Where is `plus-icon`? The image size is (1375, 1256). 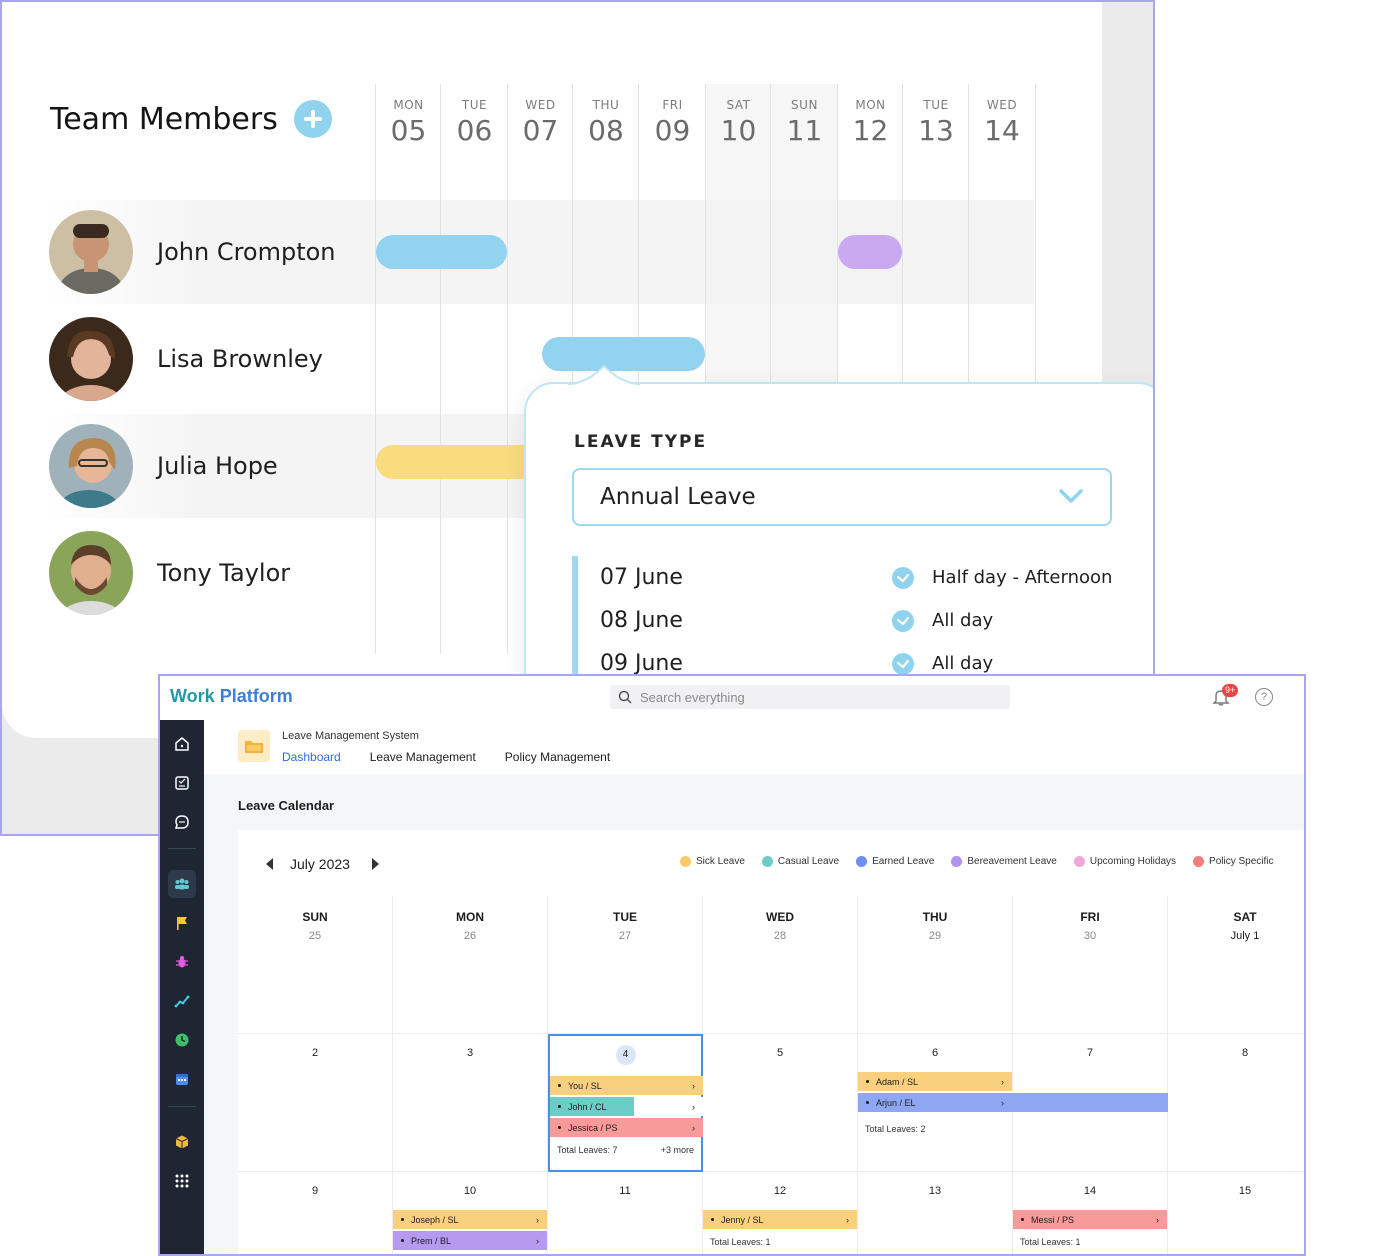 plus-icon is located at coordinates (312, 119).